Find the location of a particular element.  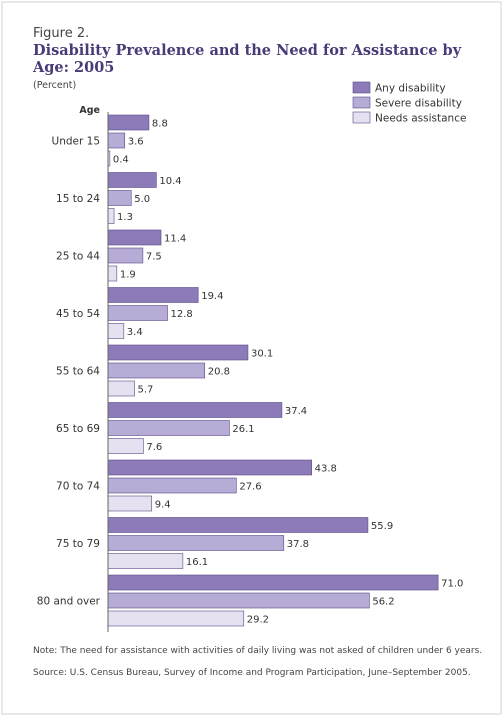

bar-under-15-any-disability is located at coordinates (128, 122).